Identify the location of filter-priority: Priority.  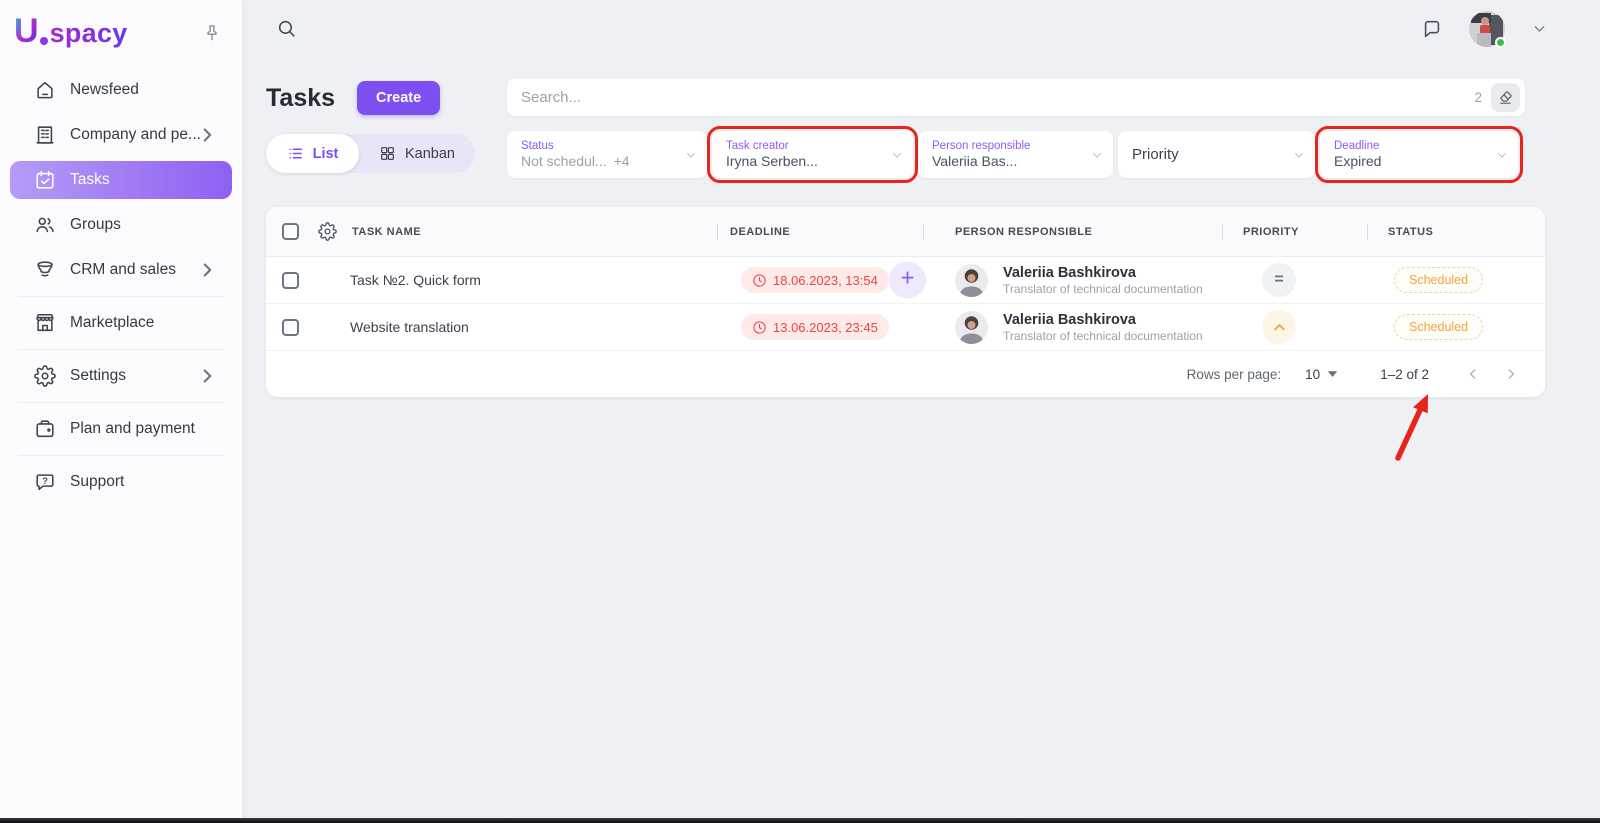
(1216, 154).